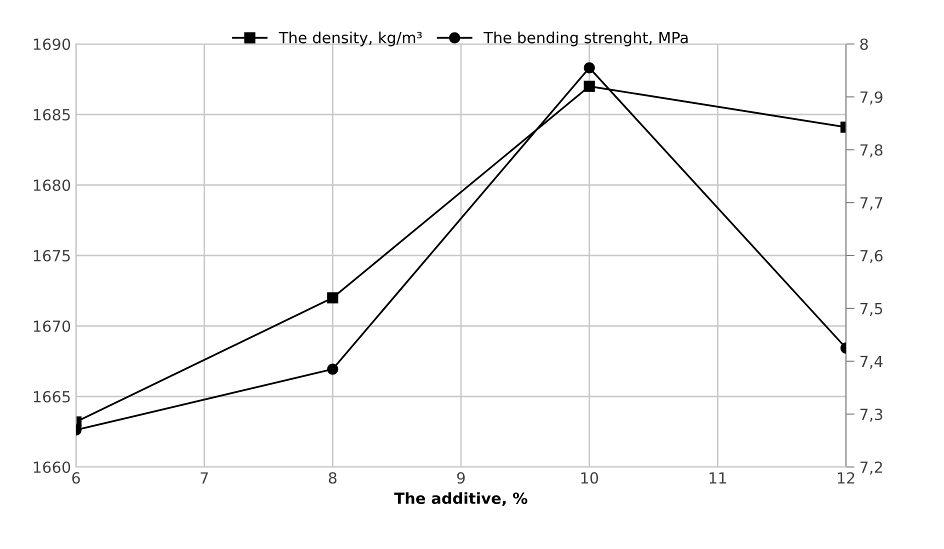 The height and width of the screenshot is (549, 944). What do you see at coordinates (52, 185) in the screenshot?
I see `y-tick-label: 1680` at bounding box center [52, 185].